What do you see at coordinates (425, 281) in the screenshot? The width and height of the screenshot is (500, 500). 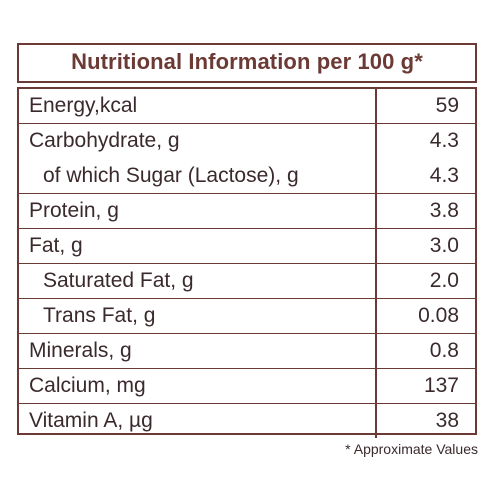 I see `nutrient-value: 2.0` at bounding box center [425, 281].